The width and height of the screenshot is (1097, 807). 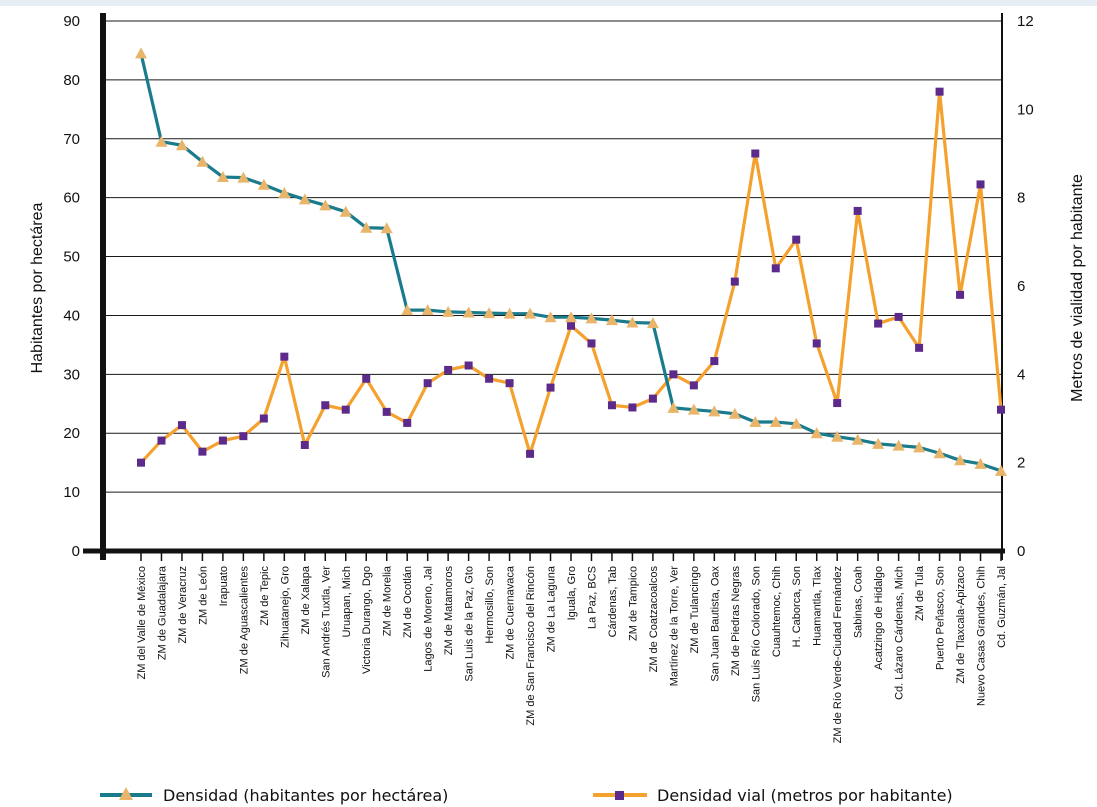 I want to click on x-tick-label: Sabinas, Coah, so click(x=859, y=602).